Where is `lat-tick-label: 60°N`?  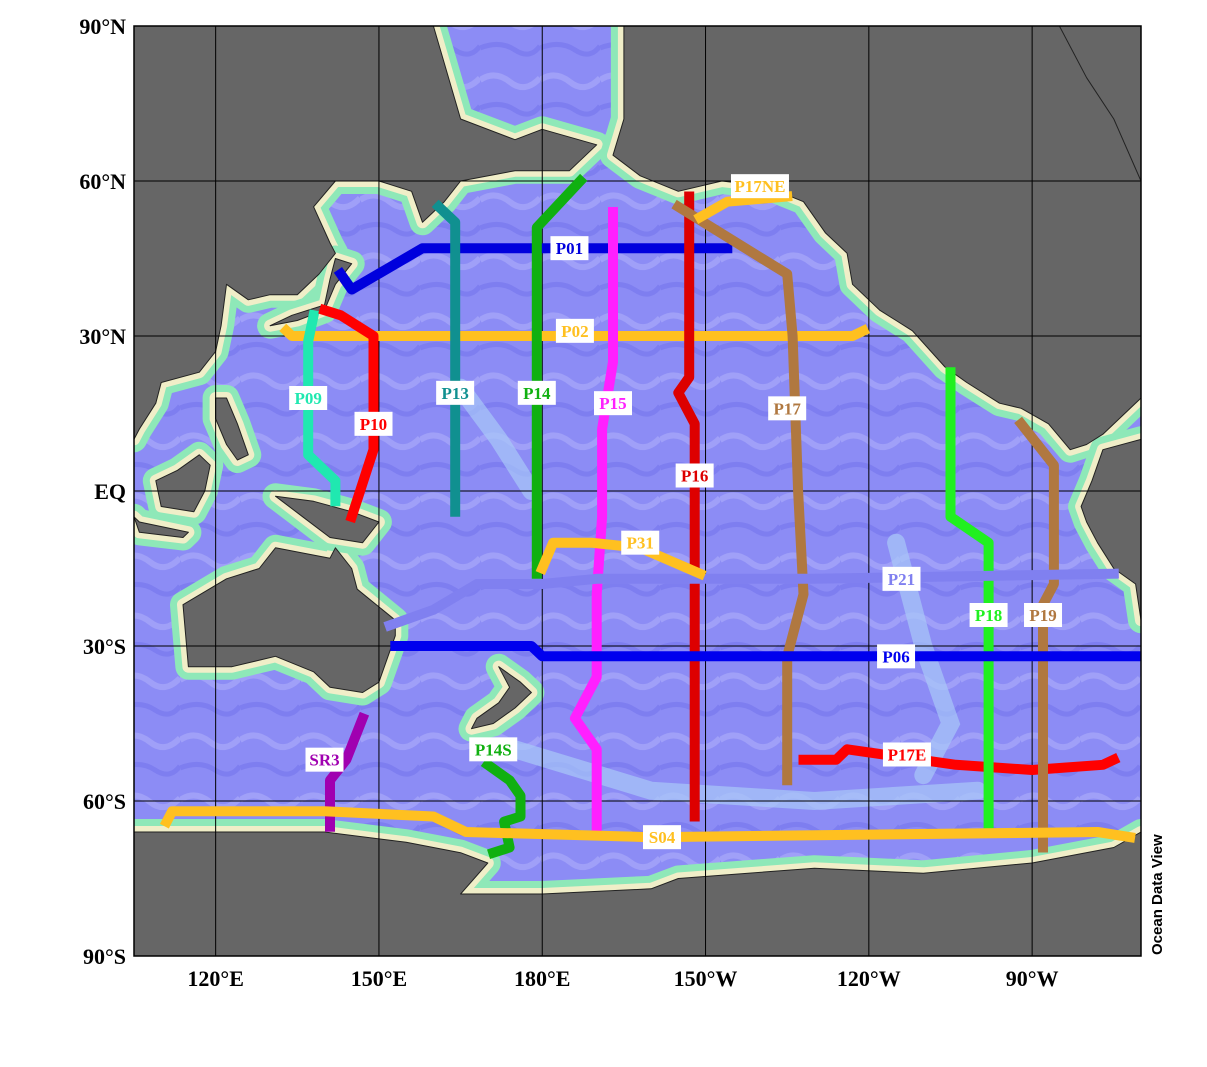 lat-tick-label: 60°N is located at coordinates (102, 181).